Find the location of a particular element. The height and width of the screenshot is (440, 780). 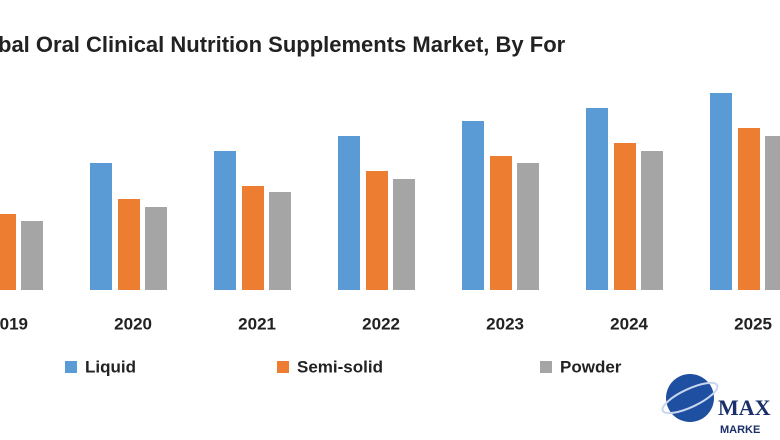

legend-label: Powder is located at coordinates (591, 366).